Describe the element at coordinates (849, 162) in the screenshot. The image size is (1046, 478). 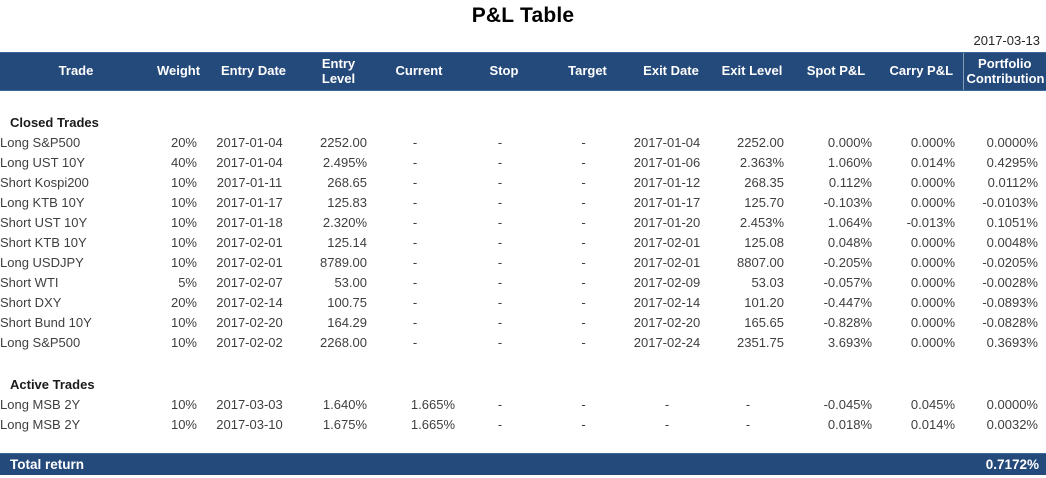
I see `cell-spot_pnl: 1.060%` at that location.